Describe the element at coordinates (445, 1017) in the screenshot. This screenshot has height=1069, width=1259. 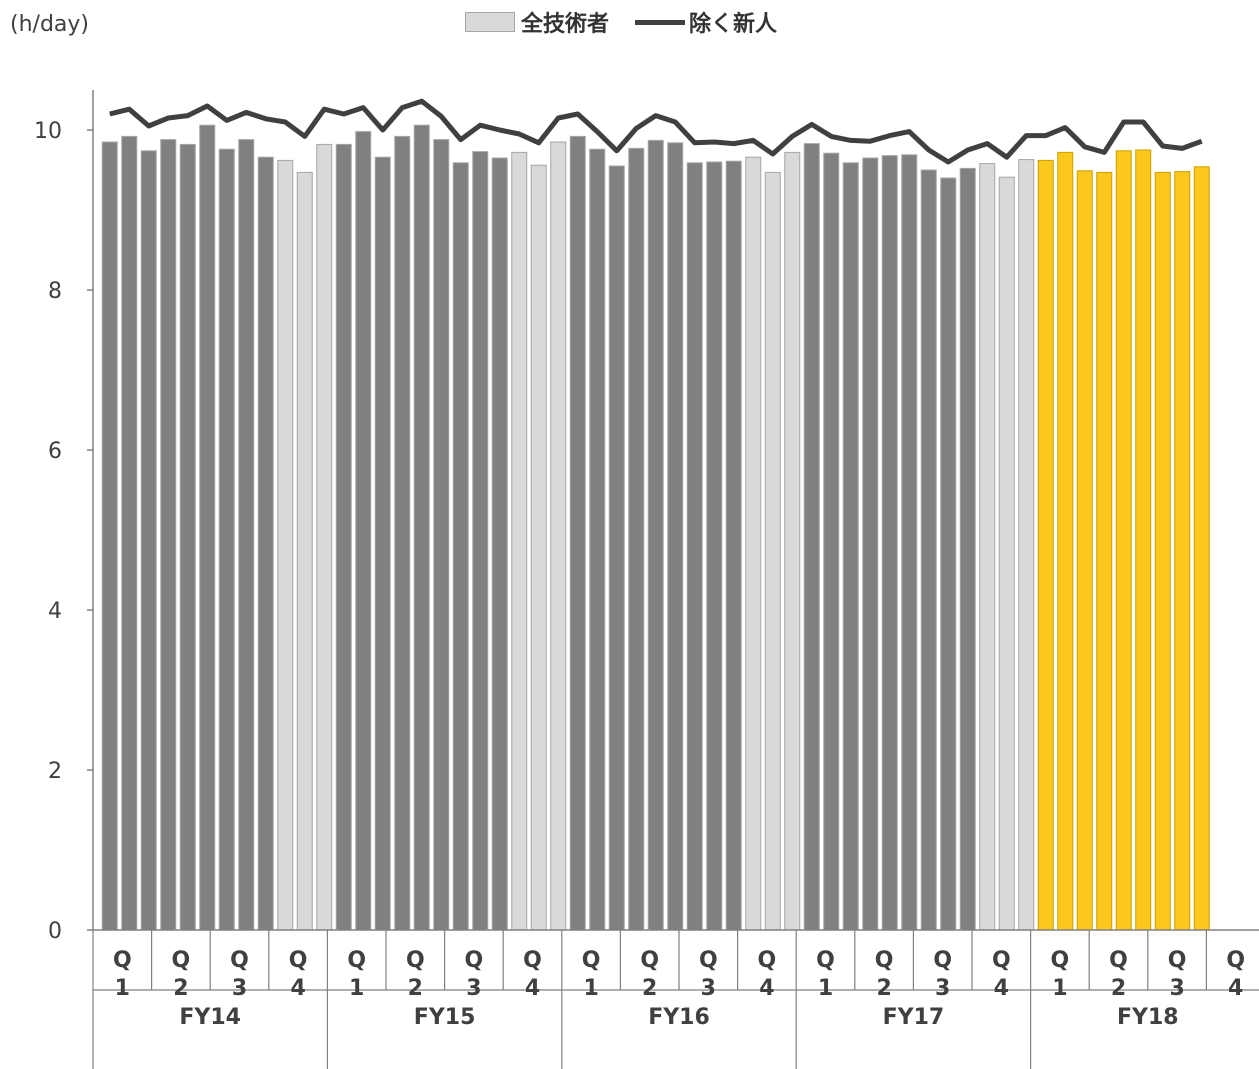
I see `fiscal-year-label: FY15` at that location.